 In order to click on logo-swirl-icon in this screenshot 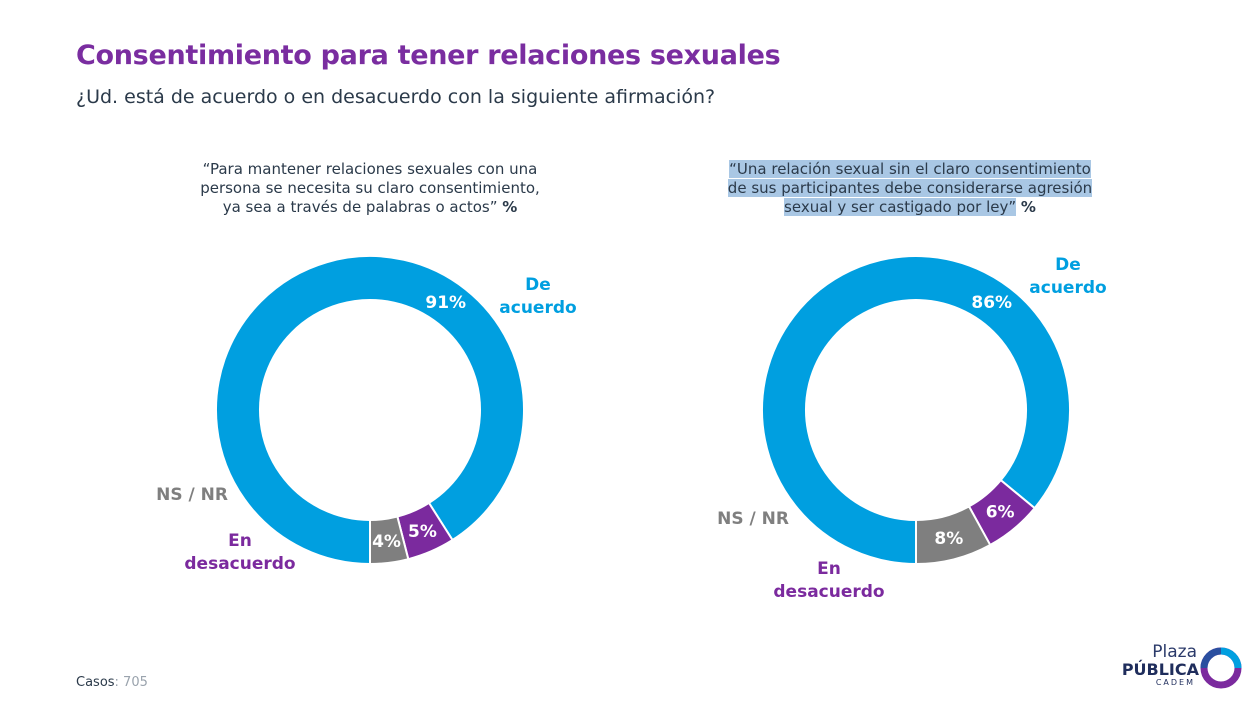, I will do `click(1221, 668)`.